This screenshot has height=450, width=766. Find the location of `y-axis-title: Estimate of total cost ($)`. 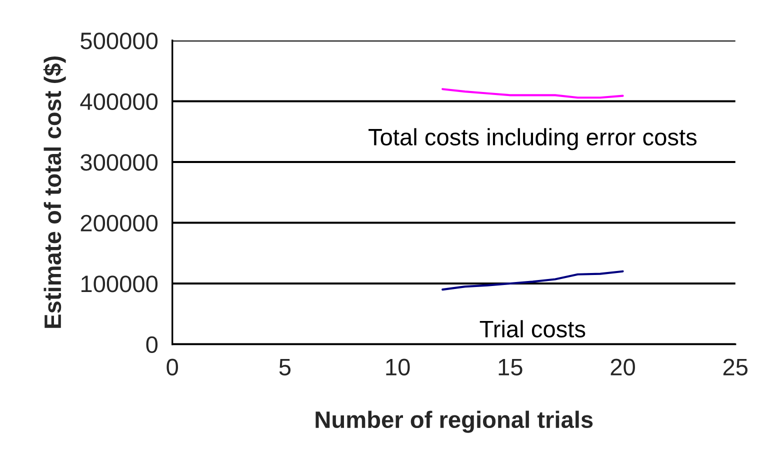

y-axis-title: Estimate of total cost ($) is located at coordinates (54, 192).